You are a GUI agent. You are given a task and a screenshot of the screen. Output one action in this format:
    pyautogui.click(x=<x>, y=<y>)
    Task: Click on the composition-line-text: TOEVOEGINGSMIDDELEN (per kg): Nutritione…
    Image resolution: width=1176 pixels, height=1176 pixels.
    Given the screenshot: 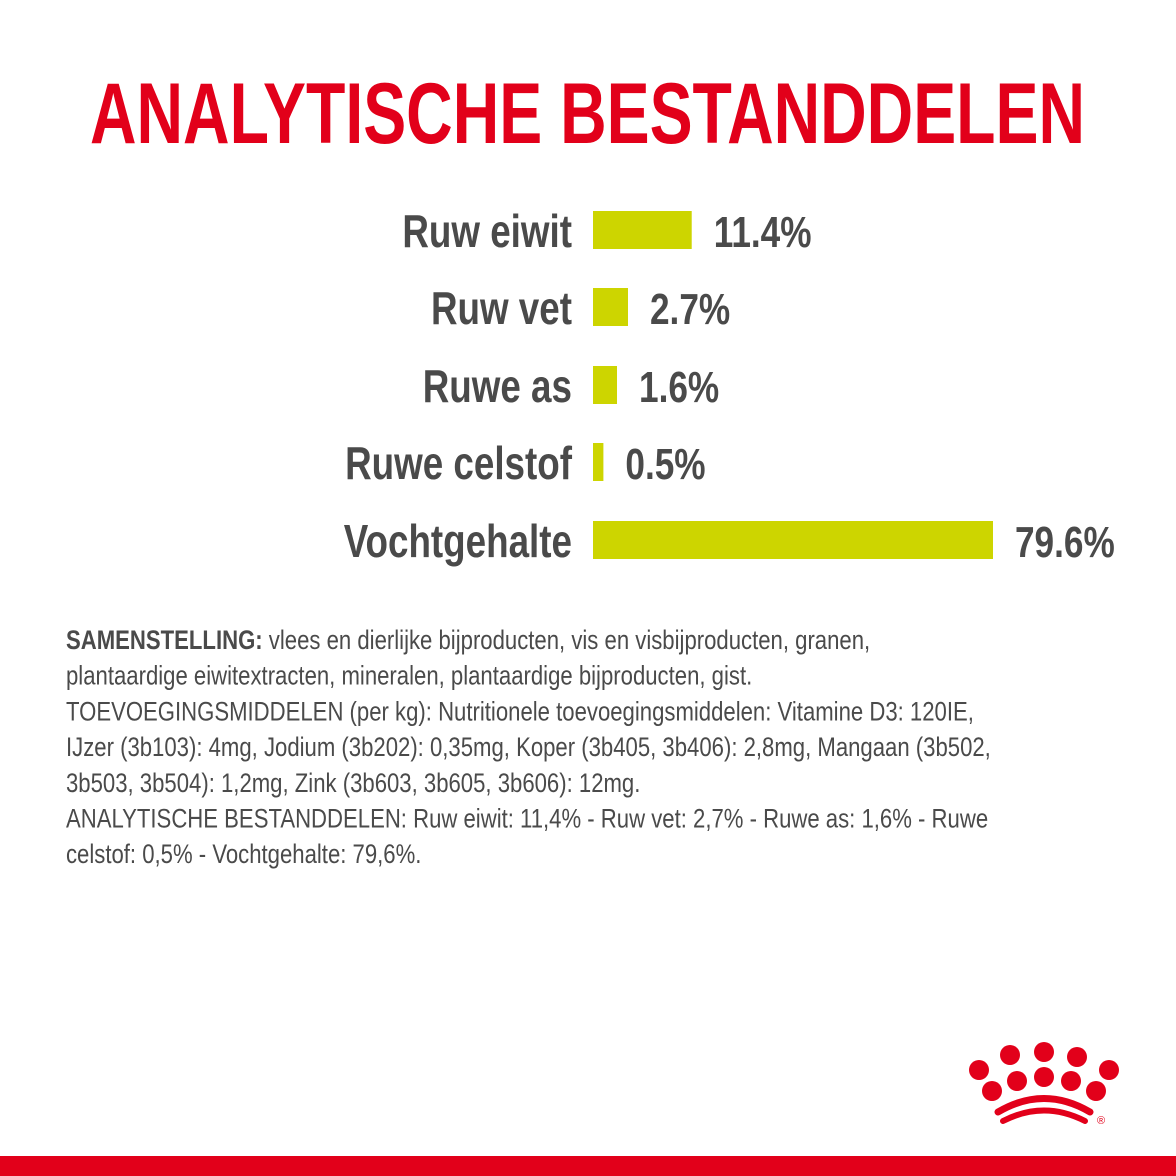 What is the action you would take?
    pyautogui.click(x=520, y=712)
    